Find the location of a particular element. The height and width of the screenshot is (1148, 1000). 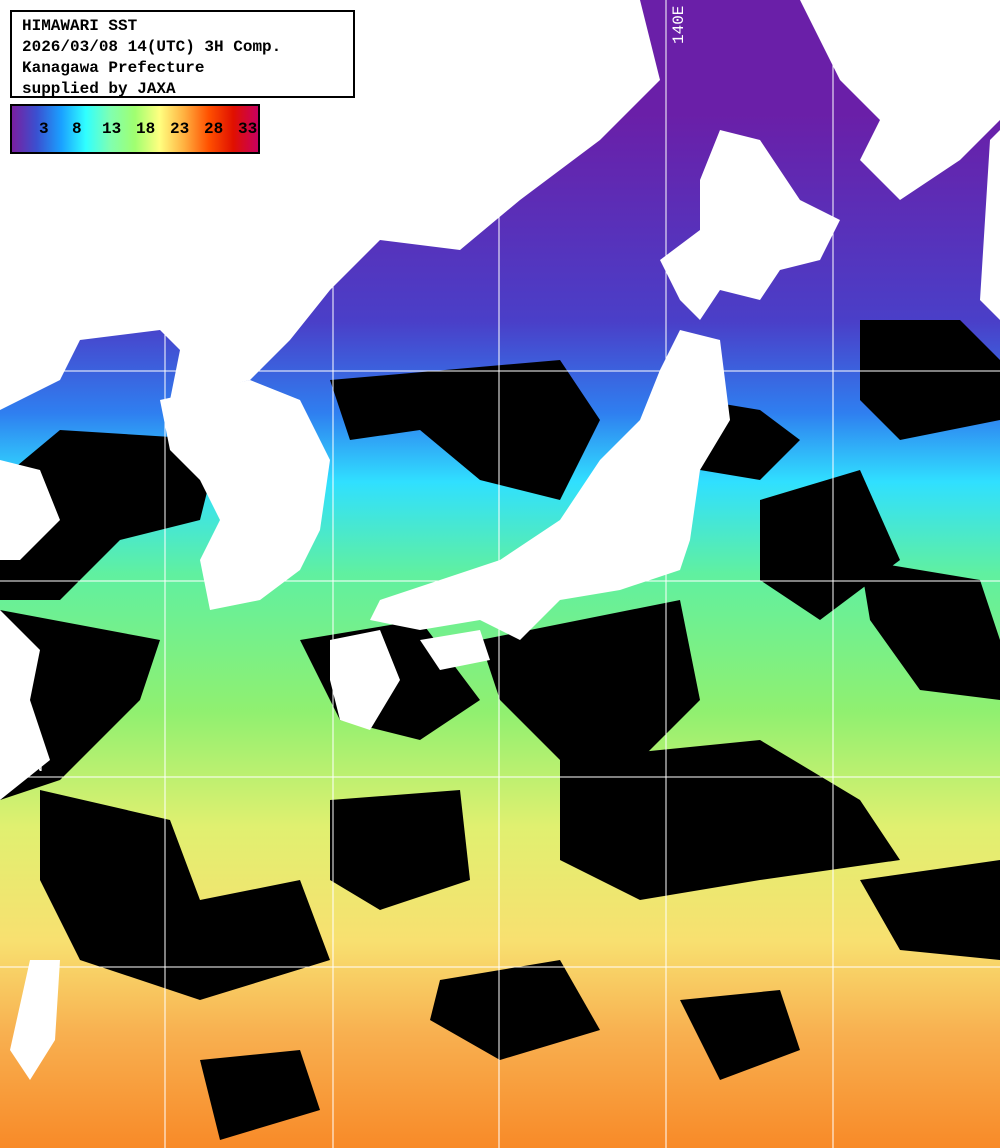

color-scale-tick: 23 is located at coordinates (180, 129).